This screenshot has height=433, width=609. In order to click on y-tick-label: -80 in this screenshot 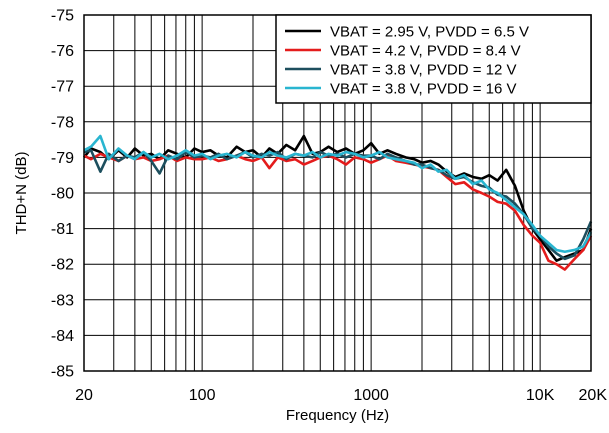, I will do `click(62, 194)`.